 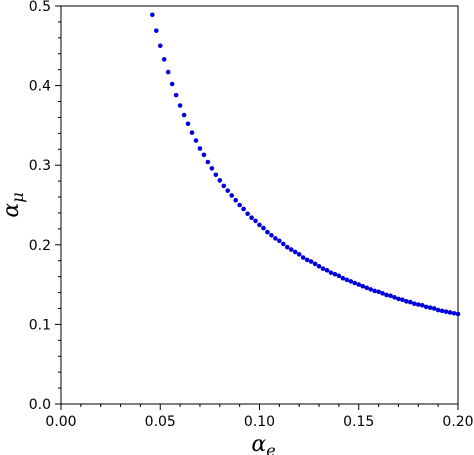 I want to click on x-tick-label: 0.10, so click(x=259, y=422).